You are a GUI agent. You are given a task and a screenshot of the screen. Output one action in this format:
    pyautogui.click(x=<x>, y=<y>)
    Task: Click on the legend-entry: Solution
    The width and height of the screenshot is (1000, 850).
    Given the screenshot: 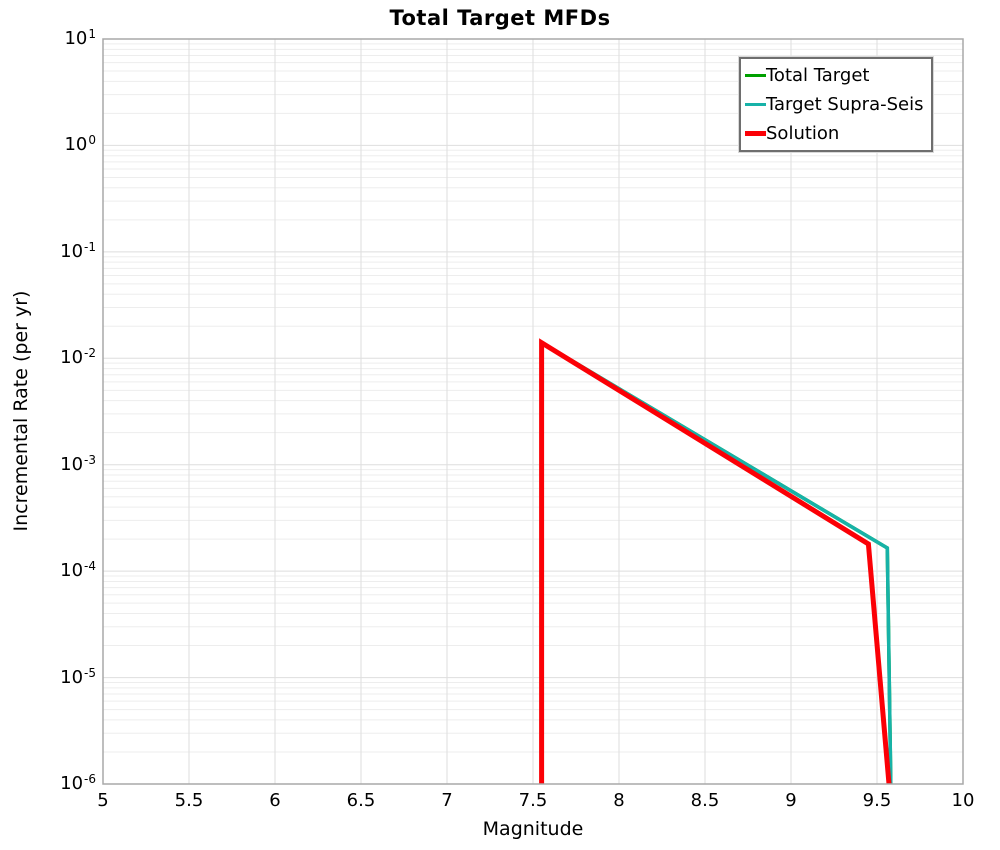 What is the action you would take?
    pyautogui.click(x=834, y=133)
    